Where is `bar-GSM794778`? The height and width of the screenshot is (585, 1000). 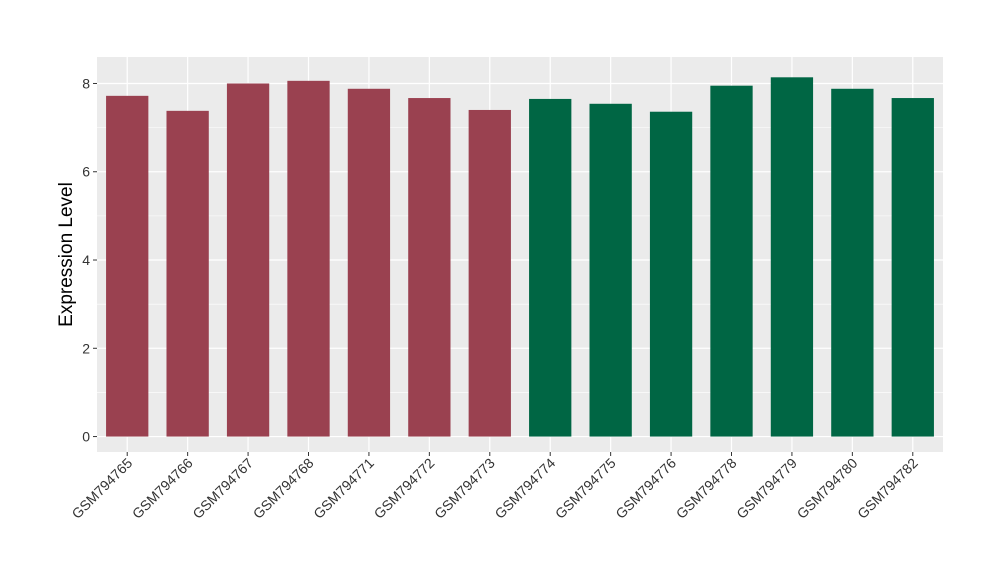
bar-GSM794778 is located at coordinates (731, 261).